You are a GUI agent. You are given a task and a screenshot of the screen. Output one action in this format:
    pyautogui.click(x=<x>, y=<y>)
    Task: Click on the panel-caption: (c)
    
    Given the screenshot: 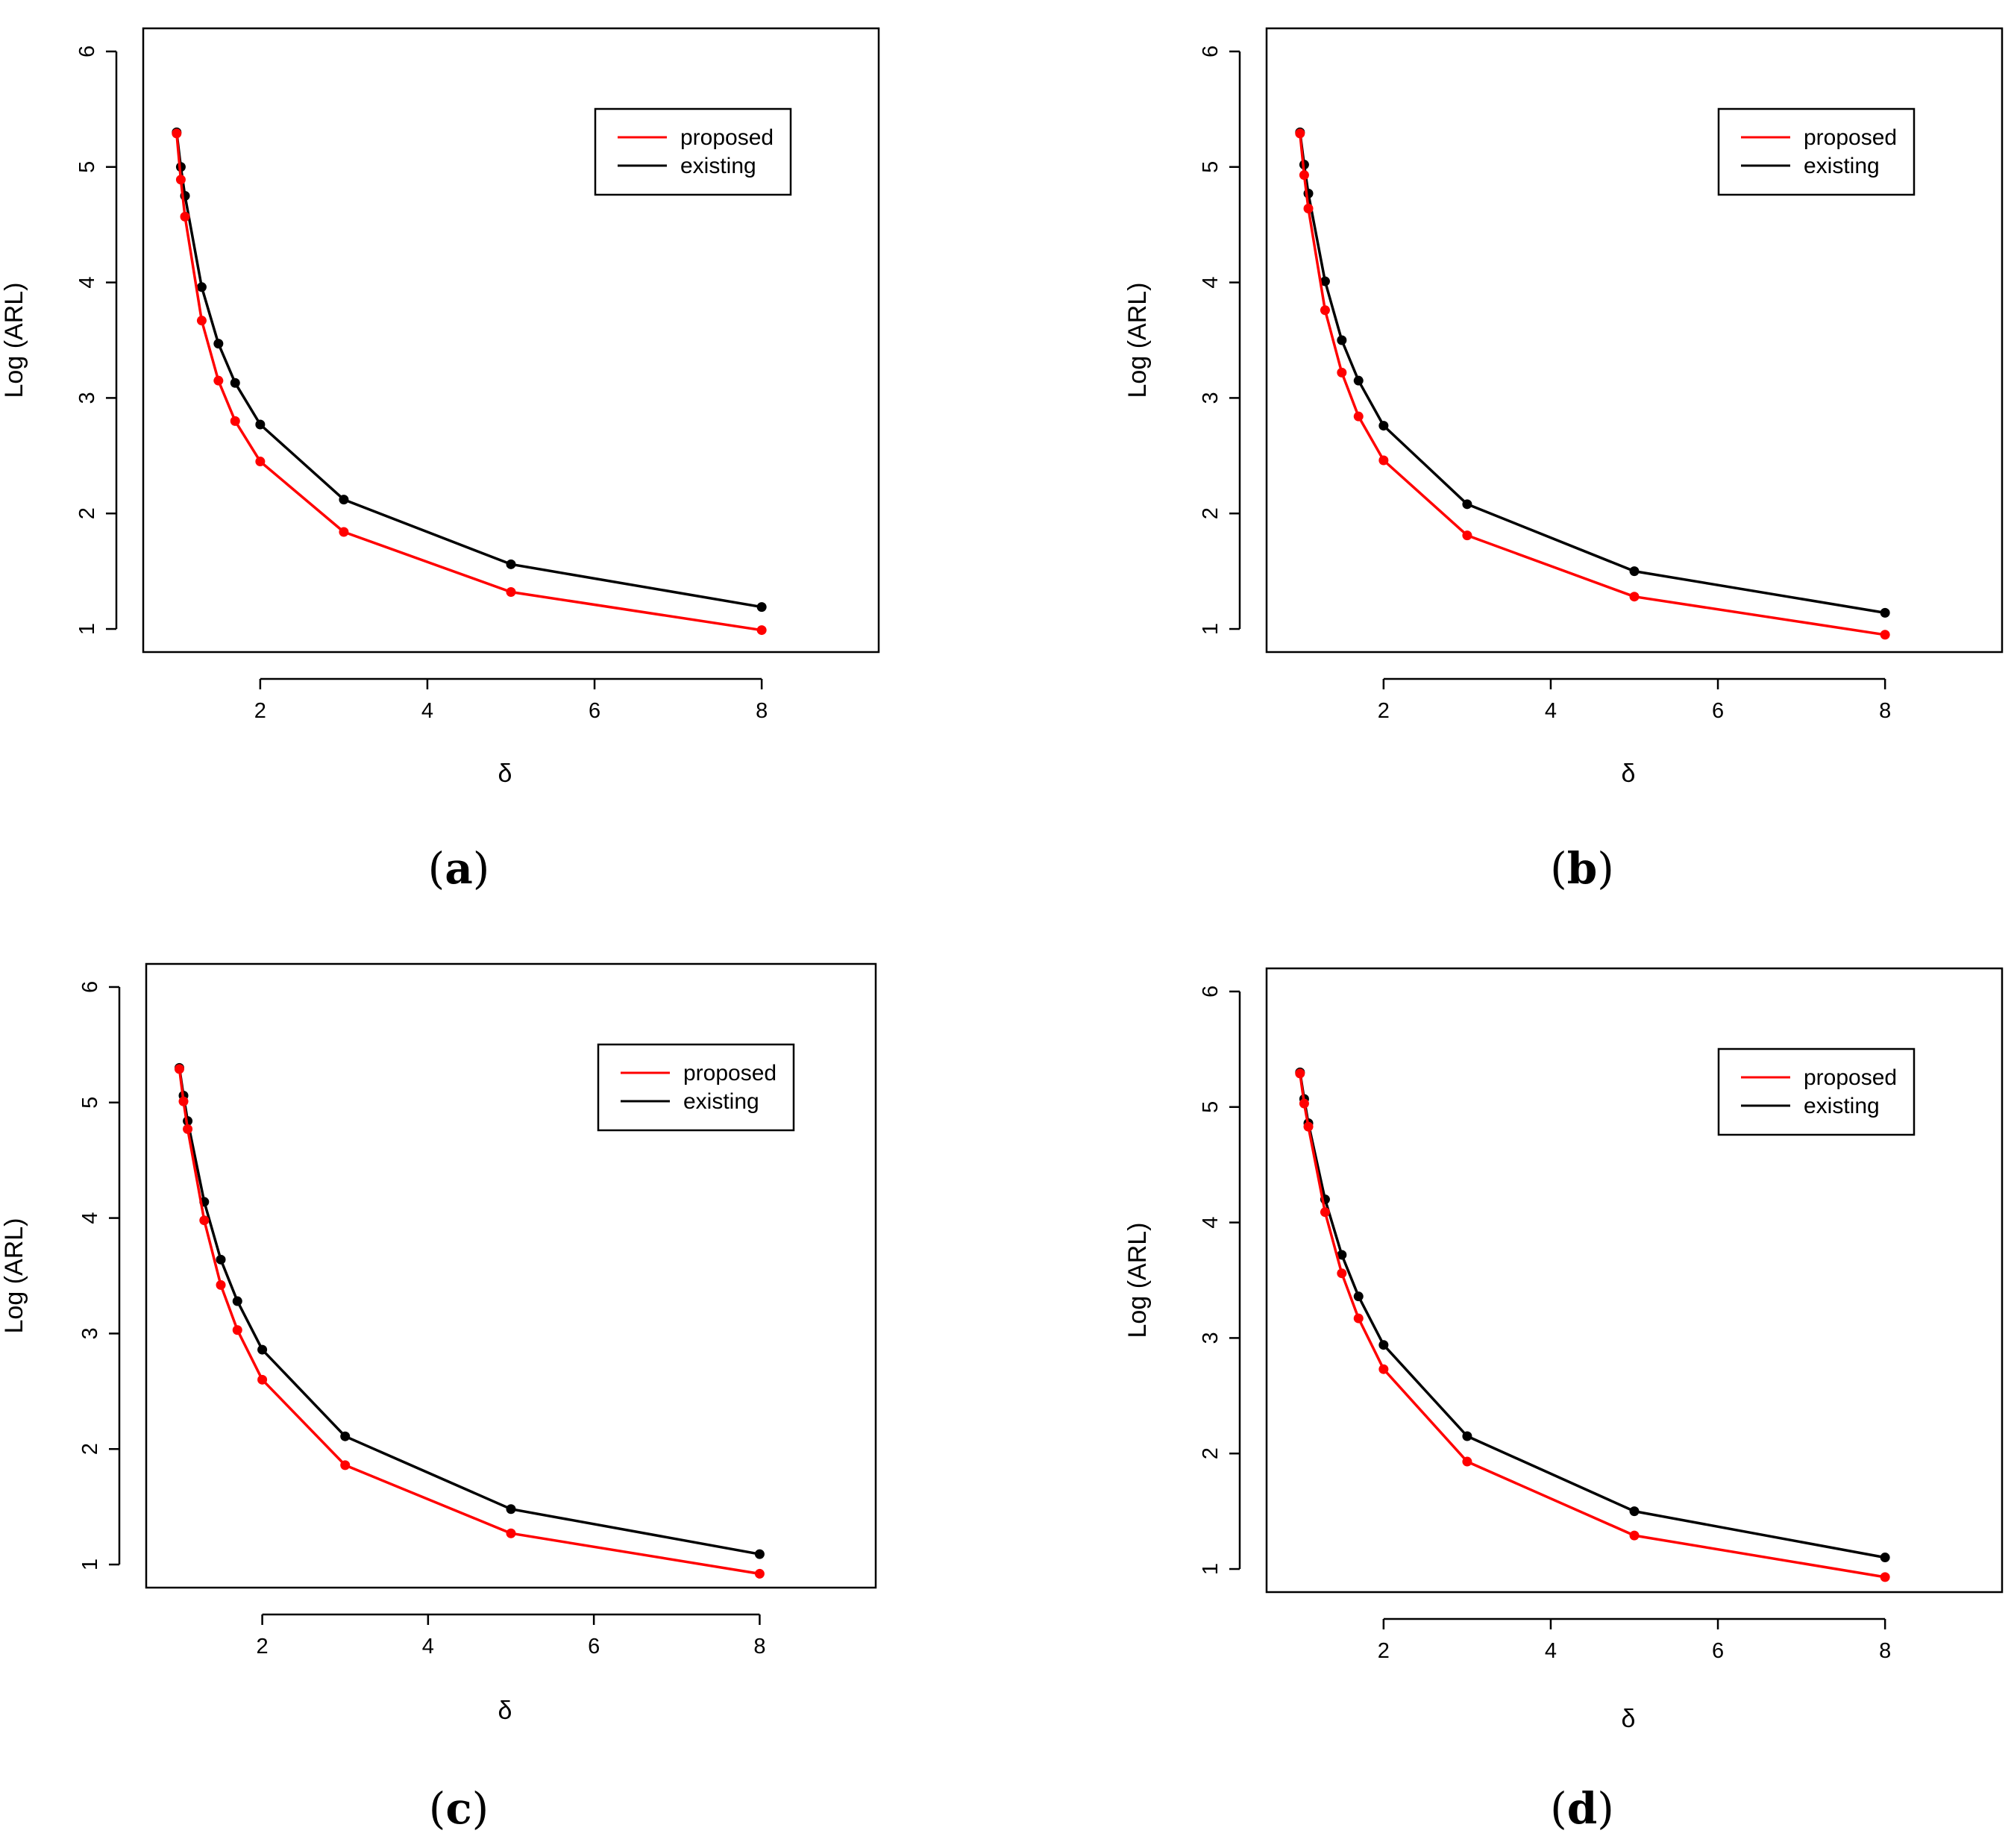 What is the action you would take?
    pyautogui.click(x=459, y=1809)
    